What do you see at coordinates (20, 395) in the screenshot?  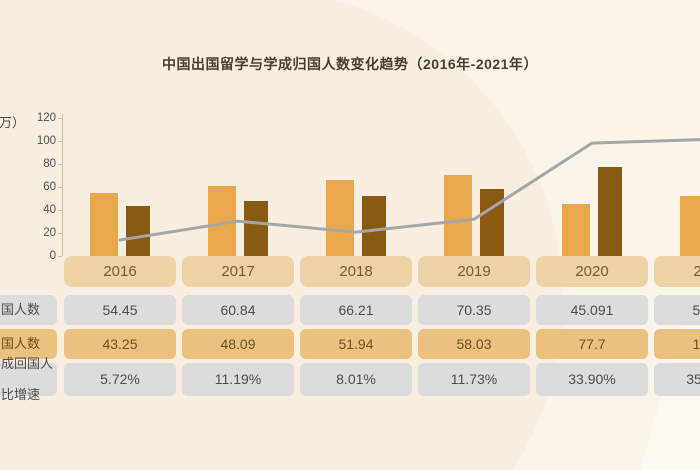 I see `row-label-text: 同比增速` at bounding box center [20, 395].